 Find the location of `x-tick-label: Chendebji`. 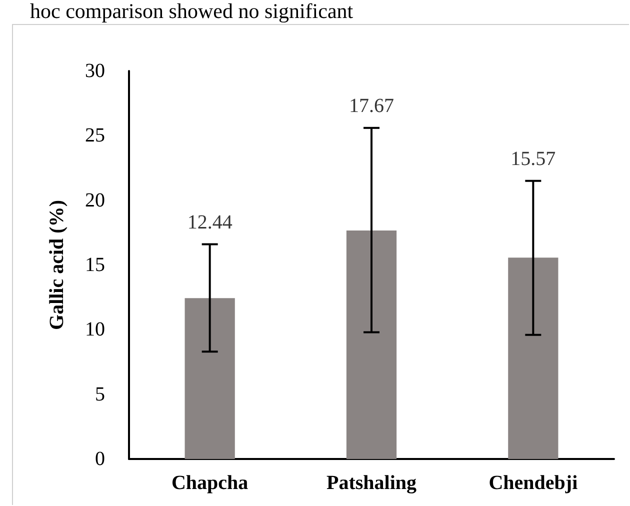

x-tick-label: Chendebji is located at coordinates (533, 483).